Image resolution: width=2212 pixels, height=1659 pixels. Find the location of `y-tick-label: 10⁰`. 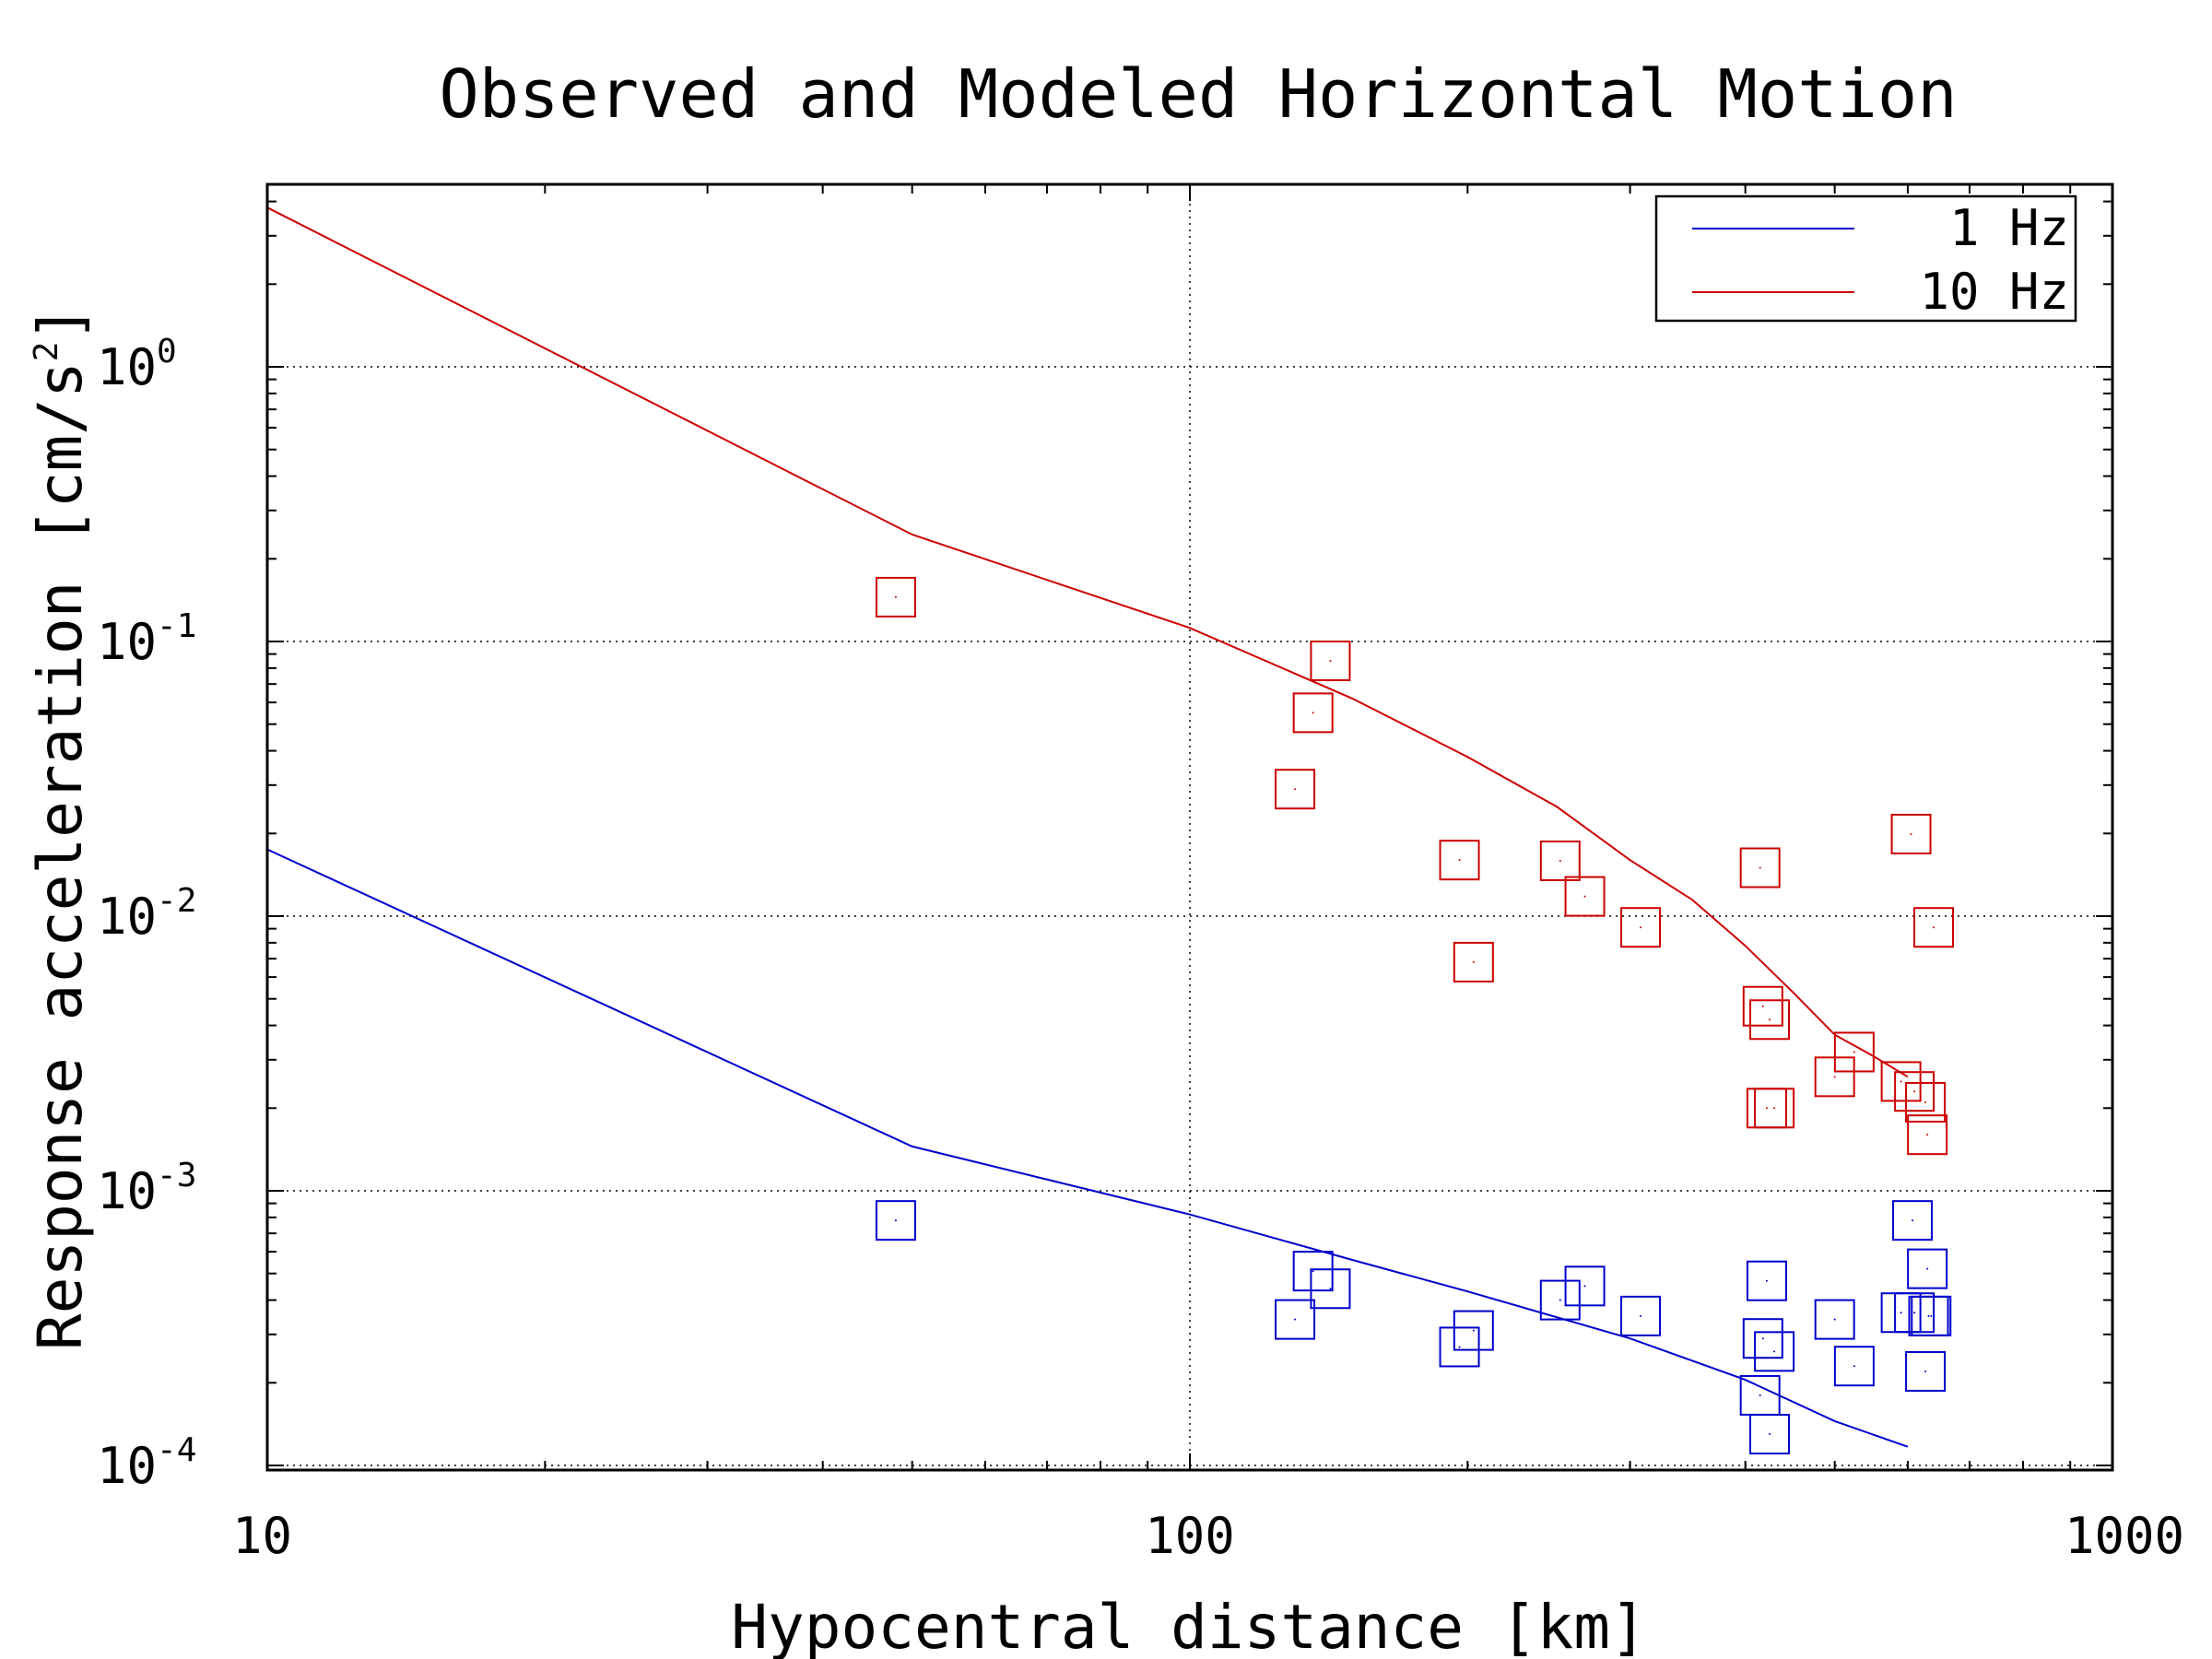

y-tick-label: 10⁰ is located at coordinates (137, 364).